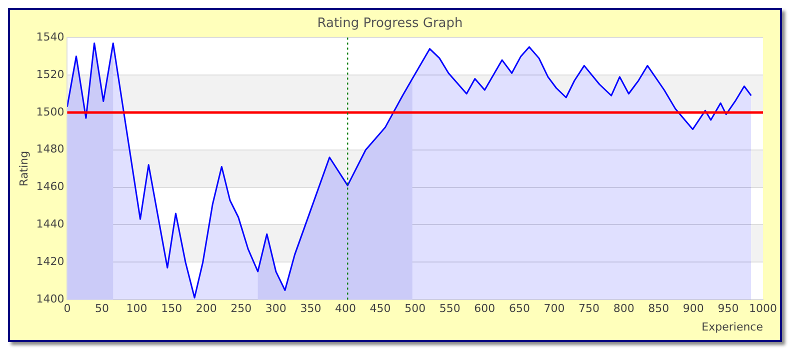 The width and height of the screenshot is (790, 350). What do you see at coordinates (390, 24) in the screenshot?
I see `chart-title: Rating Progress Graph` at bounding box center [390, 24].